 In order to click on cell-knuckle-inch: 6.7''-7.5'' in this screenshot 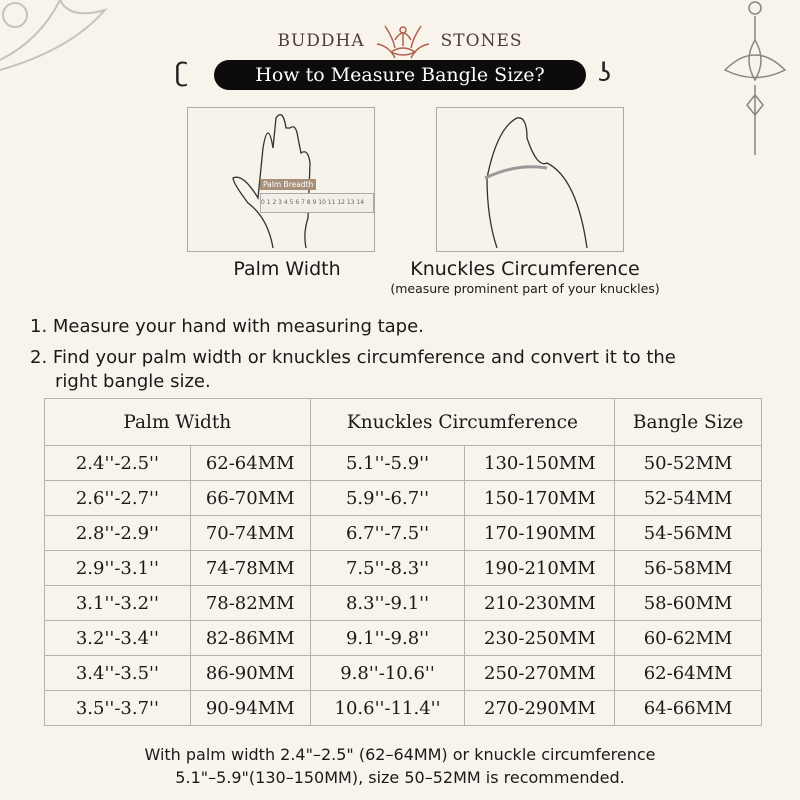, I will do `click(387, 533)`.